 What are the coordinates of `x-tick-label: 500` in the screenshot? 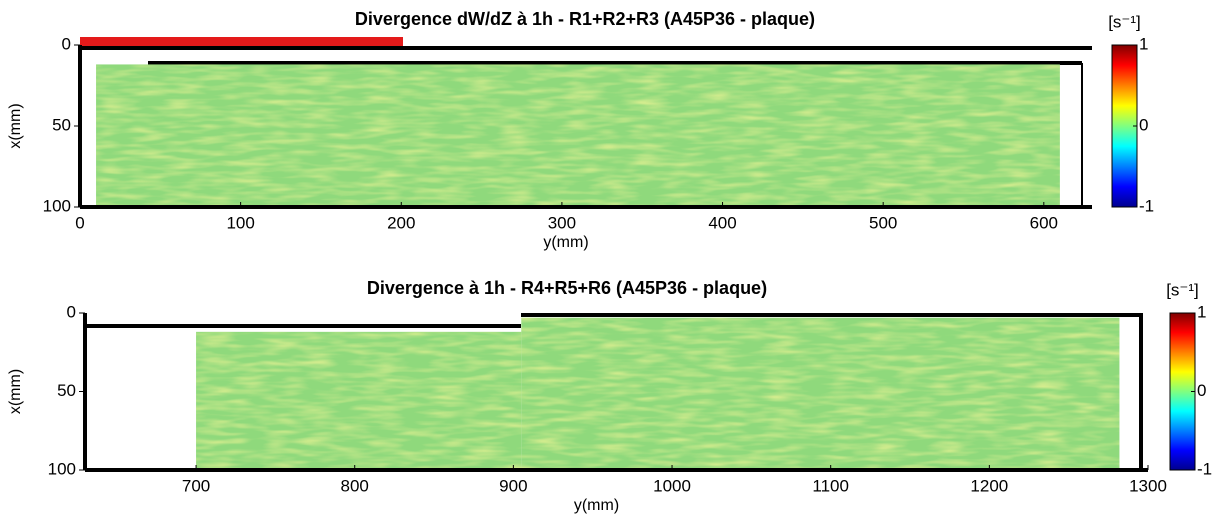 It's located at (883, 222).